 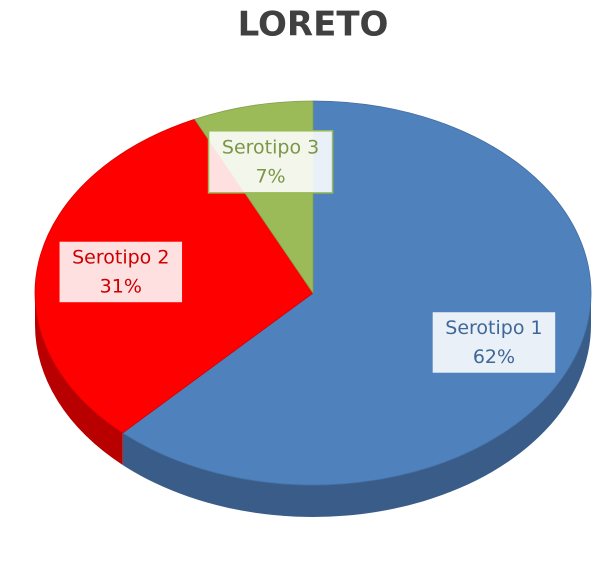 What do you see at coordinates (120, 257) in the screenshot?
I see `category-label: Serotipo 2` at bounding box center [120, 257].